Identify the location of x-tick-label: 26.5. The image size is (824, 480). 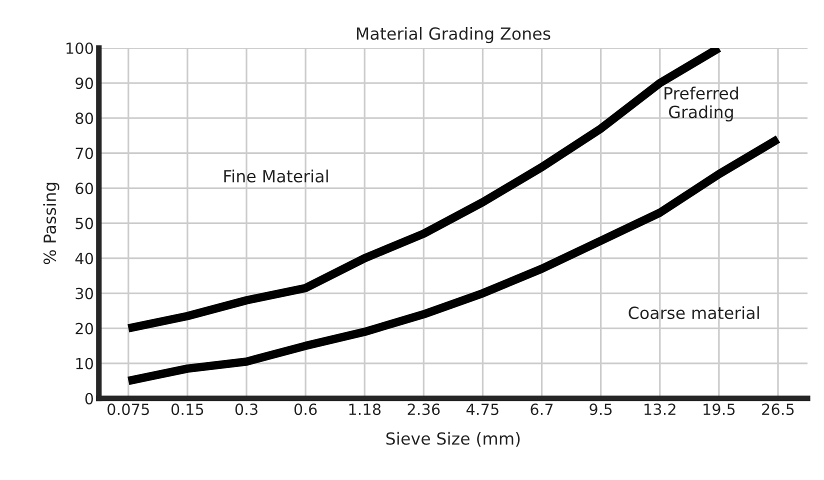
(778, 410).